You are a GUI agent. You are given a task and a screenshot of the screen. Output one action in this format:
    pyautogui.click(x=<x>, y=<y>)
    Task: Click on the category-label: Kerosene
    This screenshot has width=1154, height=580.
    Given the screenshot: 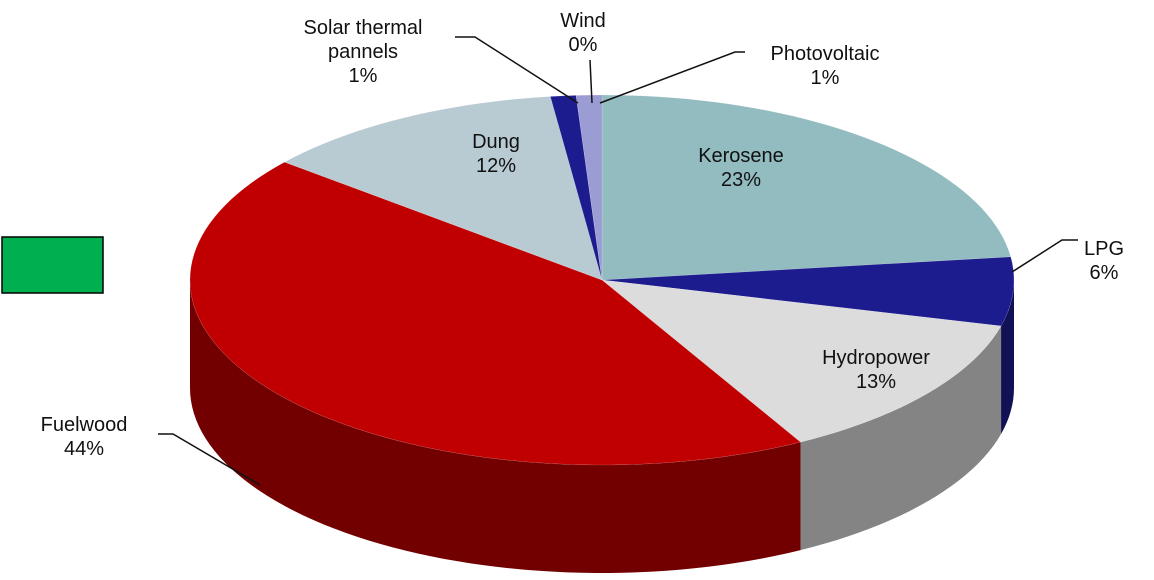 What is the action you would take?
    pyautogui.click(x=741, y=156)
    